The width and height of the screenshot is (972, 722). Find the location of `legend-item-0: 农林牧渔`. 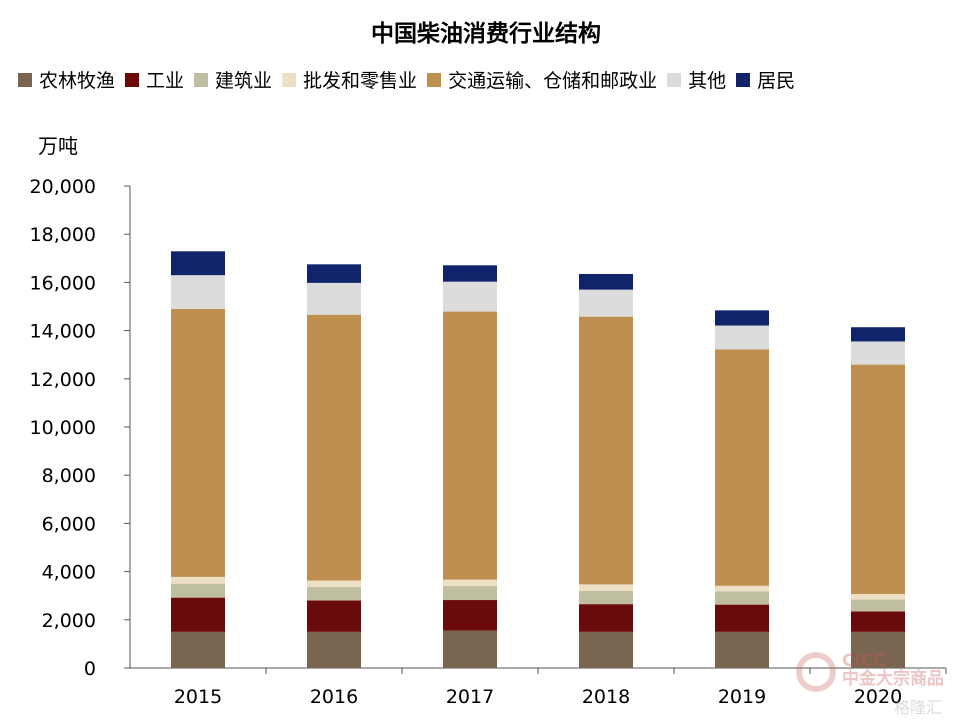

legend-item-0: 农林牧渔 is located at coordinates (66, 79).